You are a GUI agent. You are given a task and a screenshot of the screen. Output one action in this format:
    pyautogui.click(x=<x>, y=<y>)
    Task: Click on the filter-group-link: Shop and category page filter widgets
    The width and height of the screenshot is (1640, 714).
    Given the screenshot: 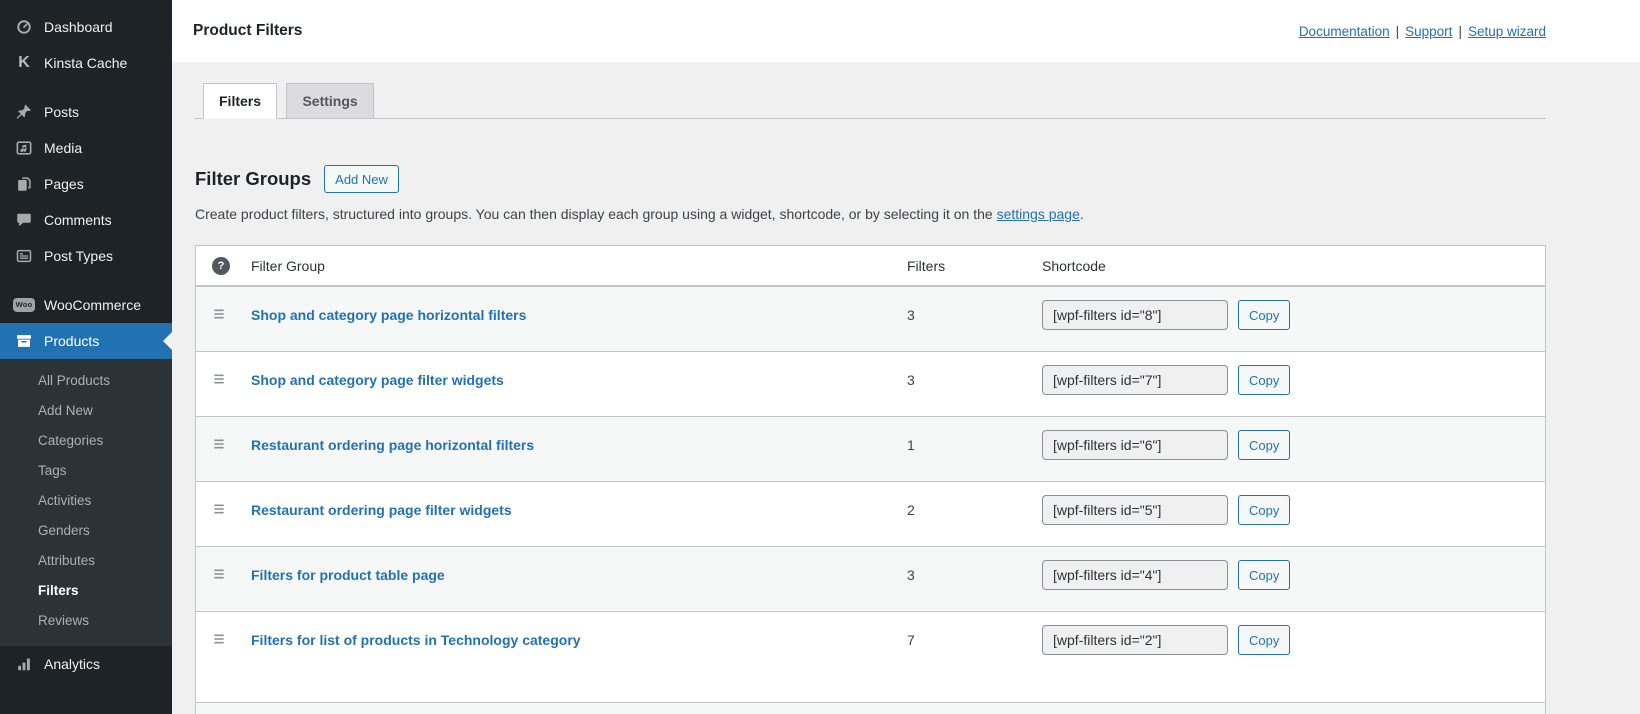 What is the action you would take?
    pyautogui.click(x=377, y=380)
    